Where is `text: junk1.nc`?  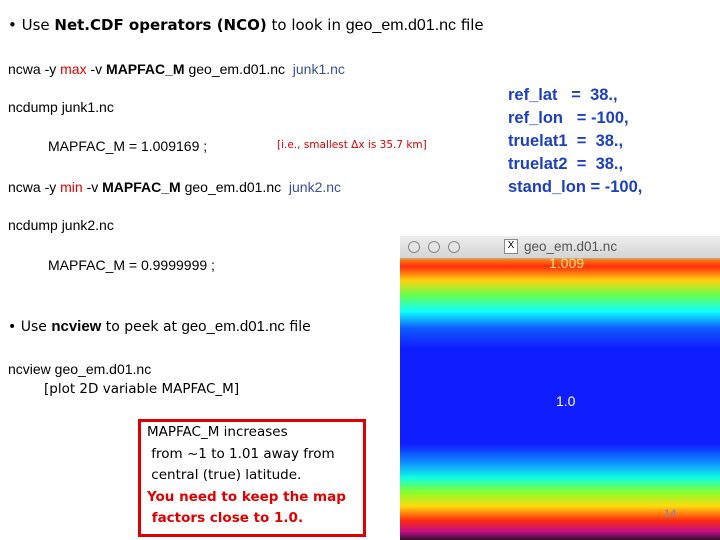
text: junk1.nc is located at coordinates (318, 69).